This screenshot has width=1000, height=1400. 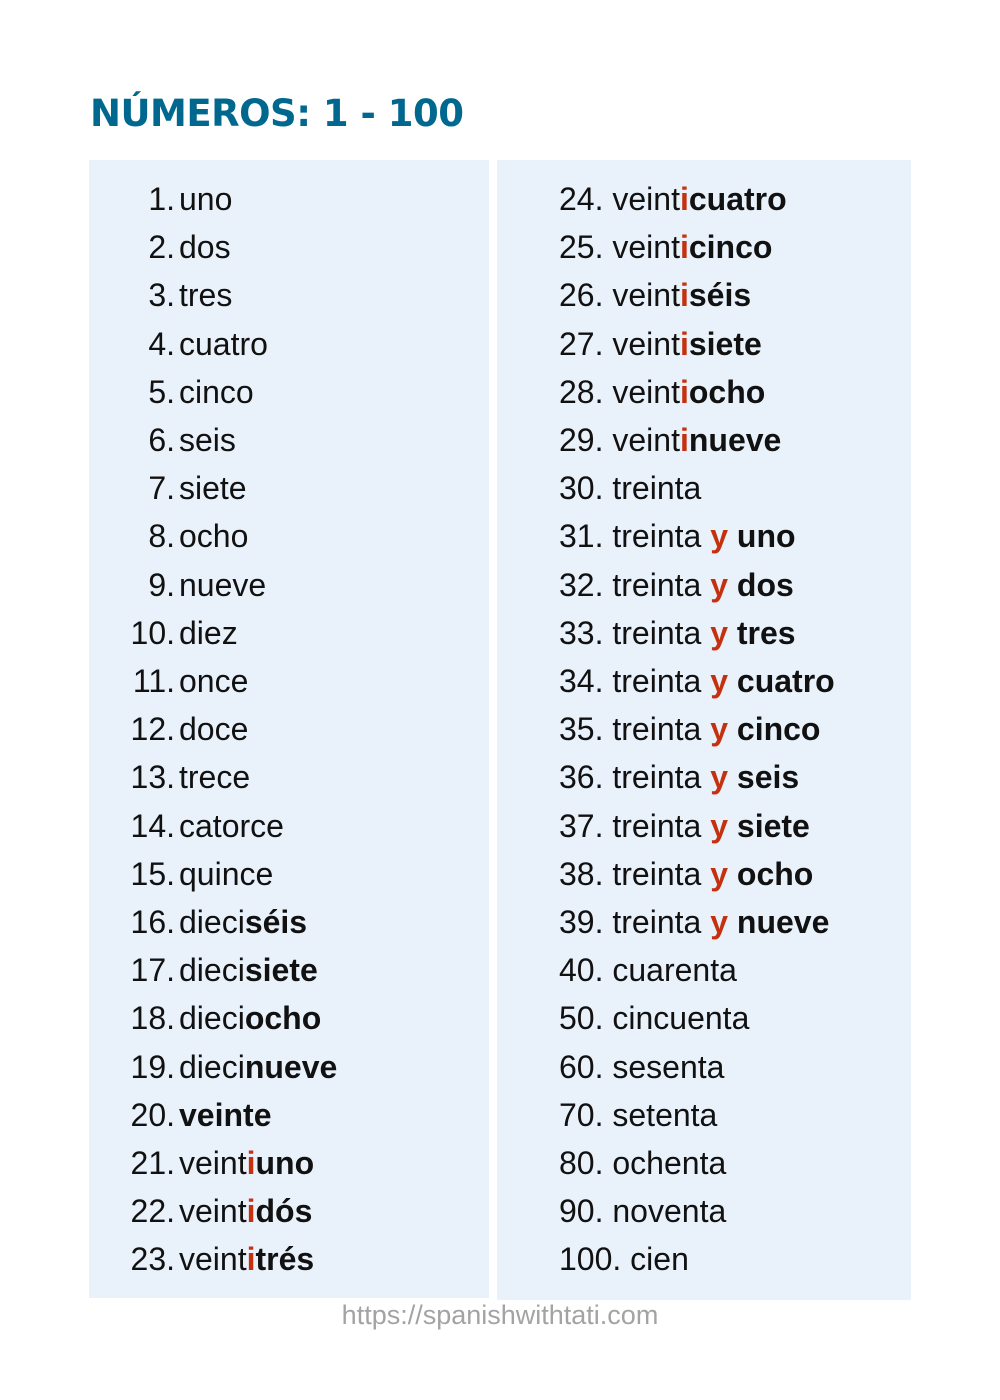 I want to click on bold-part: ocho, so click(x=283, y=1018).